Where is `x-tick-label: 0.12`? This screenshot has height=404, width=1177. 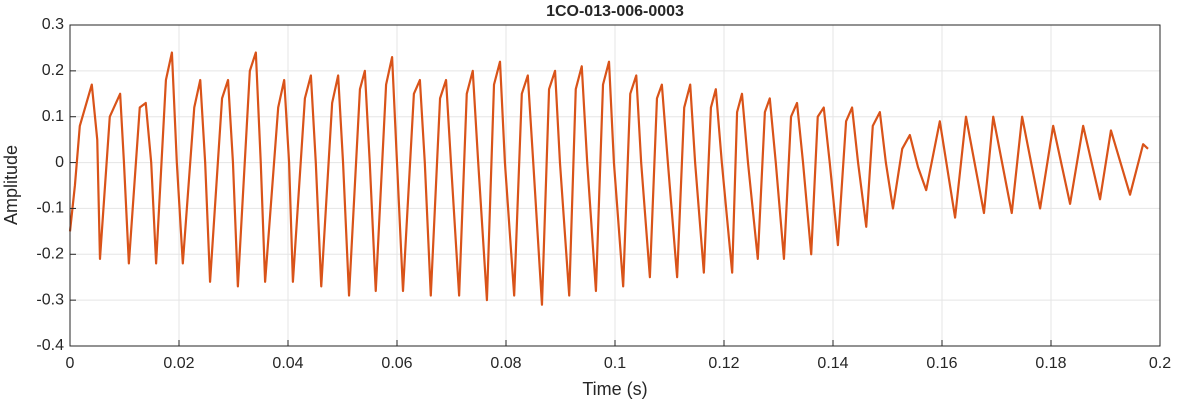
x-tick-label: 0.12 is located at coordinates (723, 363).